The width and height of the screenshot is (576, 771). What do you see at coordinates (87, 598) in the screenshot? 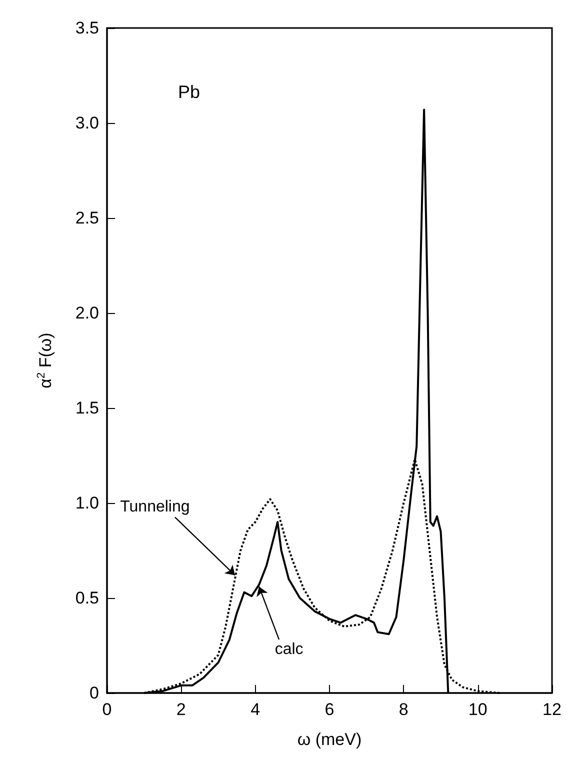
I see `y-tick-label: 0.5` at bounding box center [87, 598].